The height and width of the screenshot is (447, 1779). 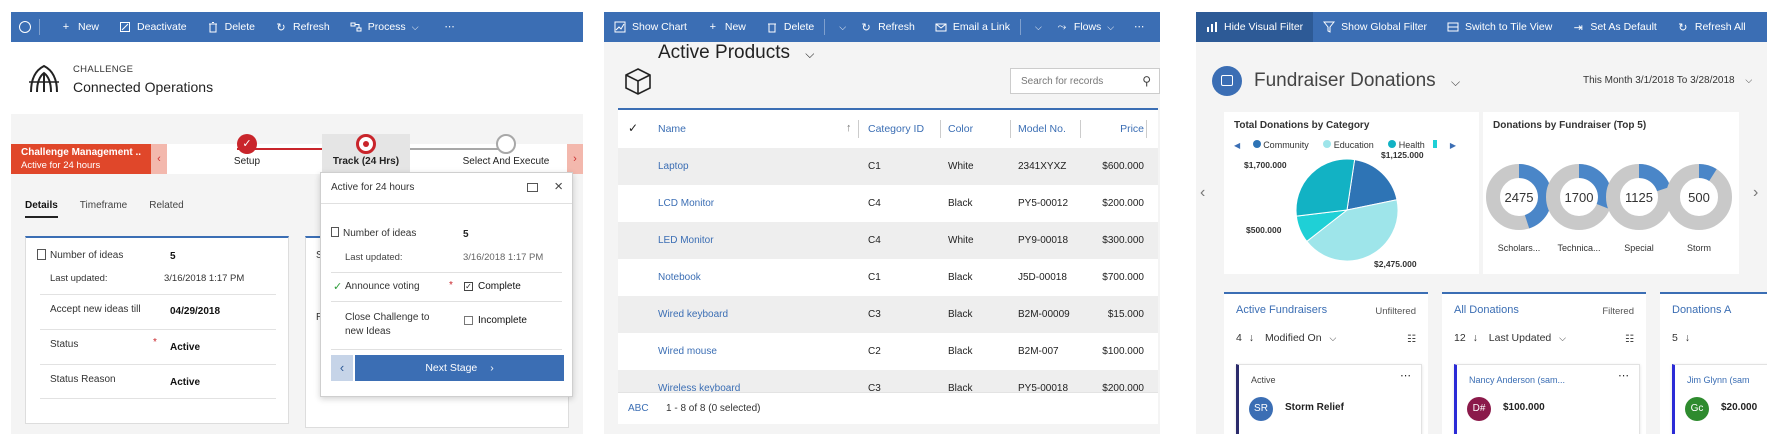 What do you see at coordinates (1615, 27) in the screenshot?
I see `set-as-default-button: ⇥ Set As Default` at bounding box center [1615, 27].